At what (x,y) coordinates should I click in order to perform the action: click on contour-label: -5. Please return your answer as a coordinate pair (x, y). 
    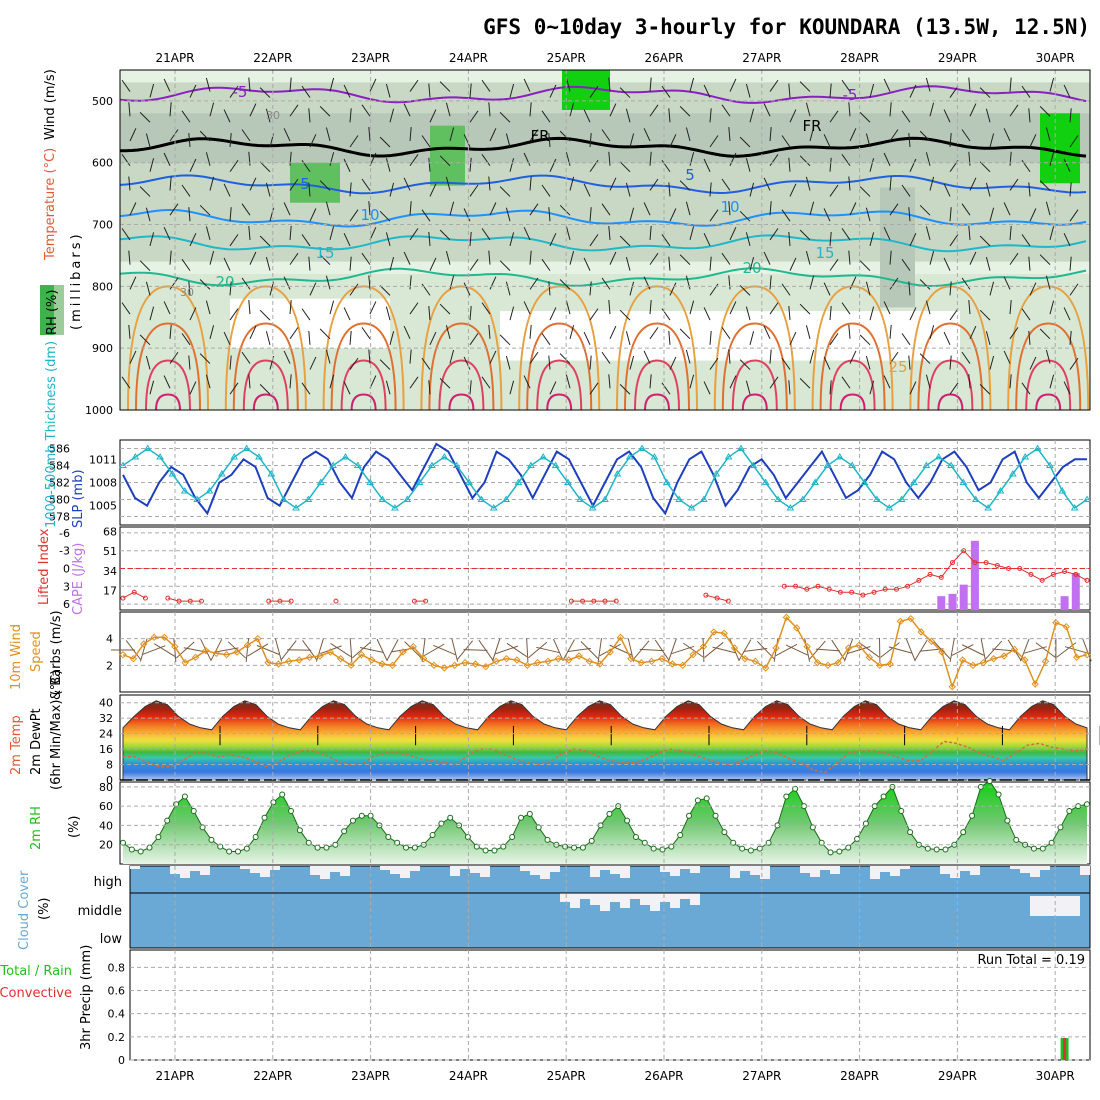
    Looking at the image, I should click on (240, 92).